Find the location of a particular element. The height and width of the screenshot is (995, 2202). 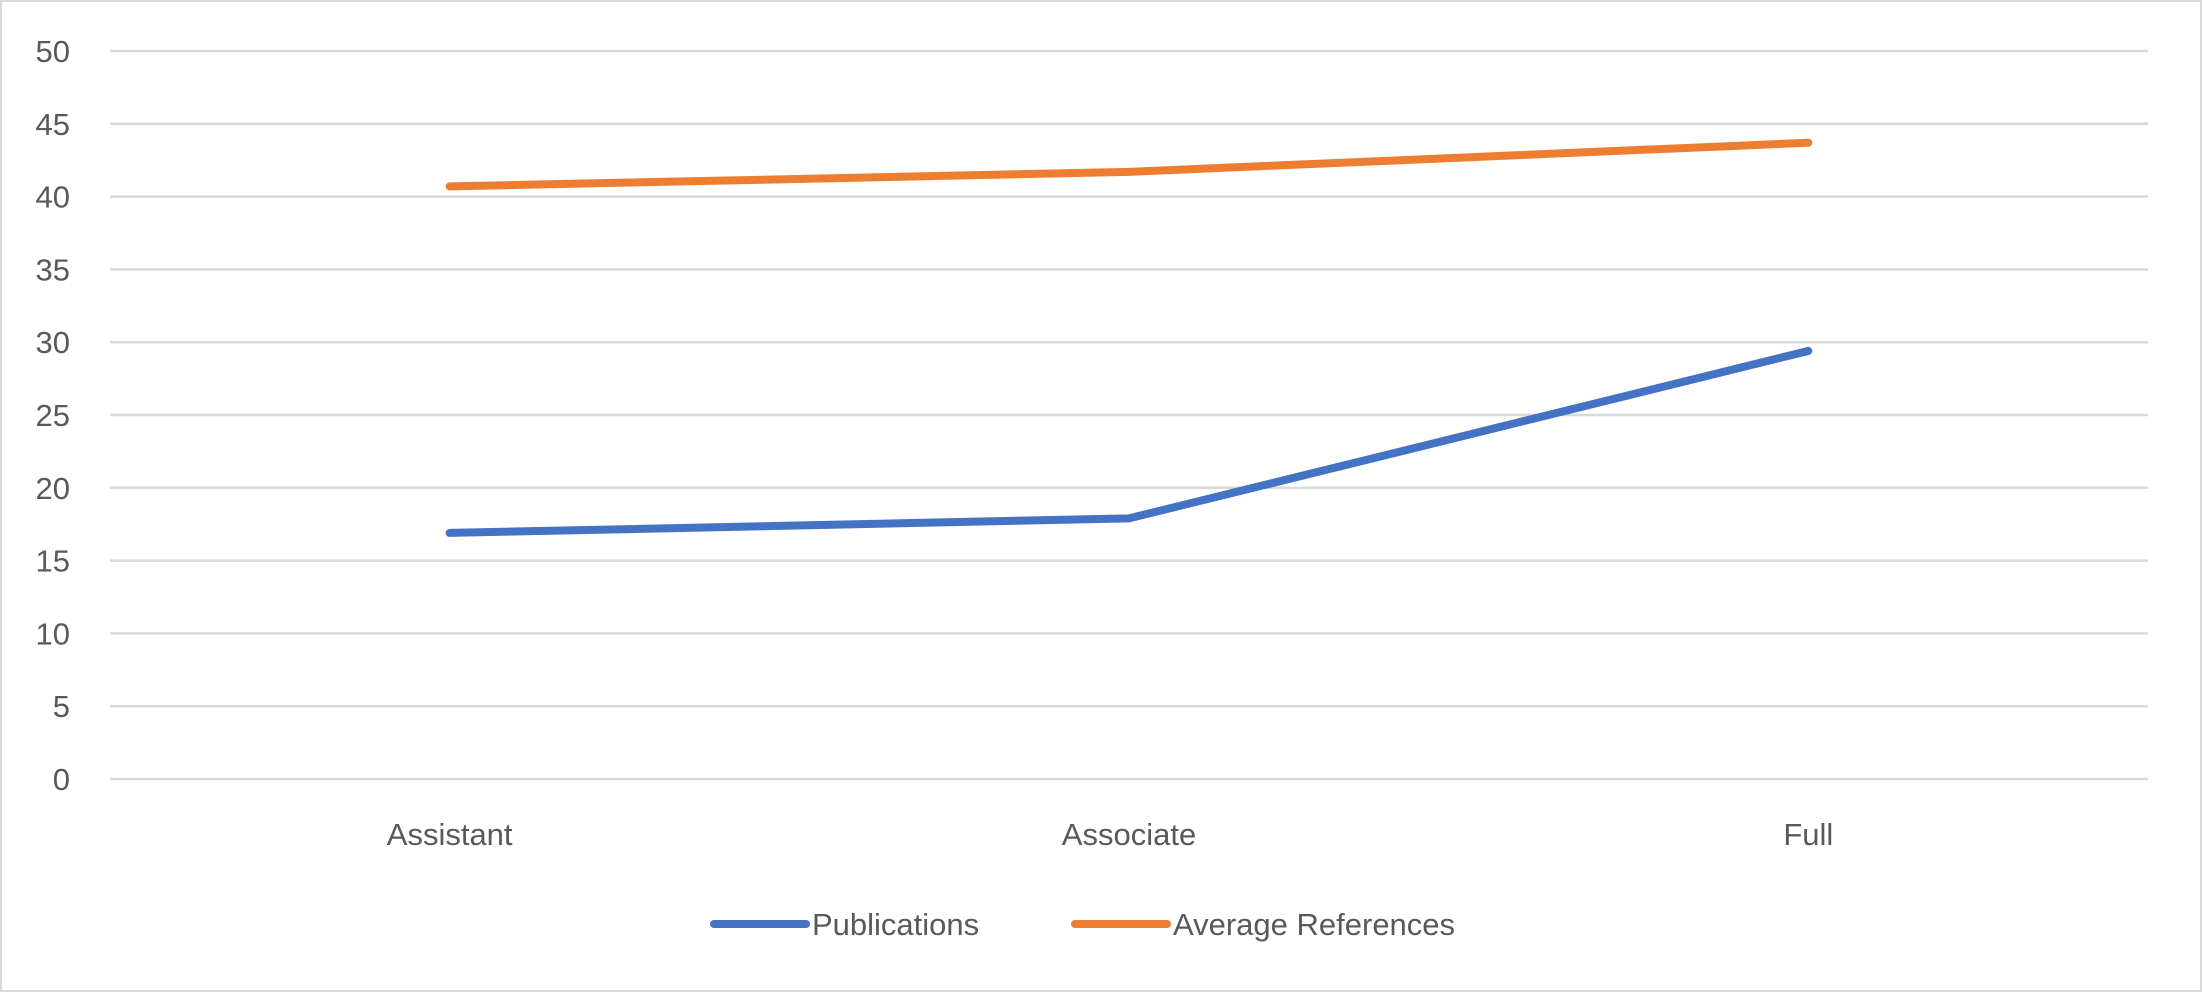

y-tick-label: 0 is located at coordinates (61, 779).